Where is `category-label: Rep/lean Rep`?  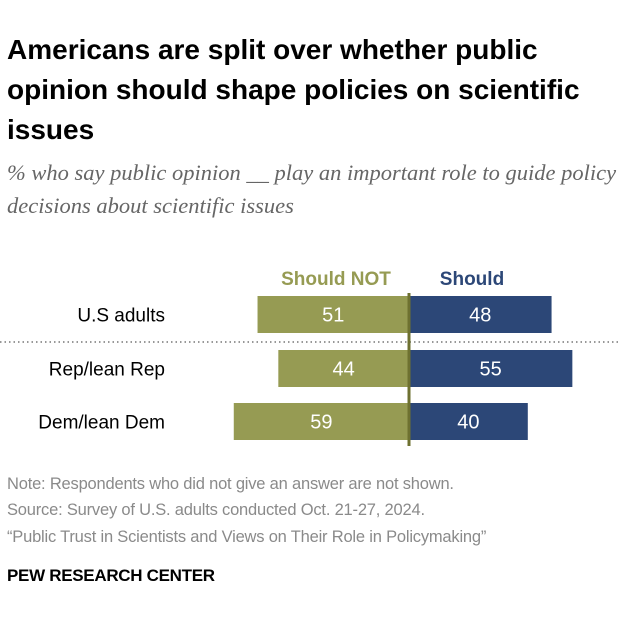
category-label: Rep/lean Rep is located at coordinates (107, 370).